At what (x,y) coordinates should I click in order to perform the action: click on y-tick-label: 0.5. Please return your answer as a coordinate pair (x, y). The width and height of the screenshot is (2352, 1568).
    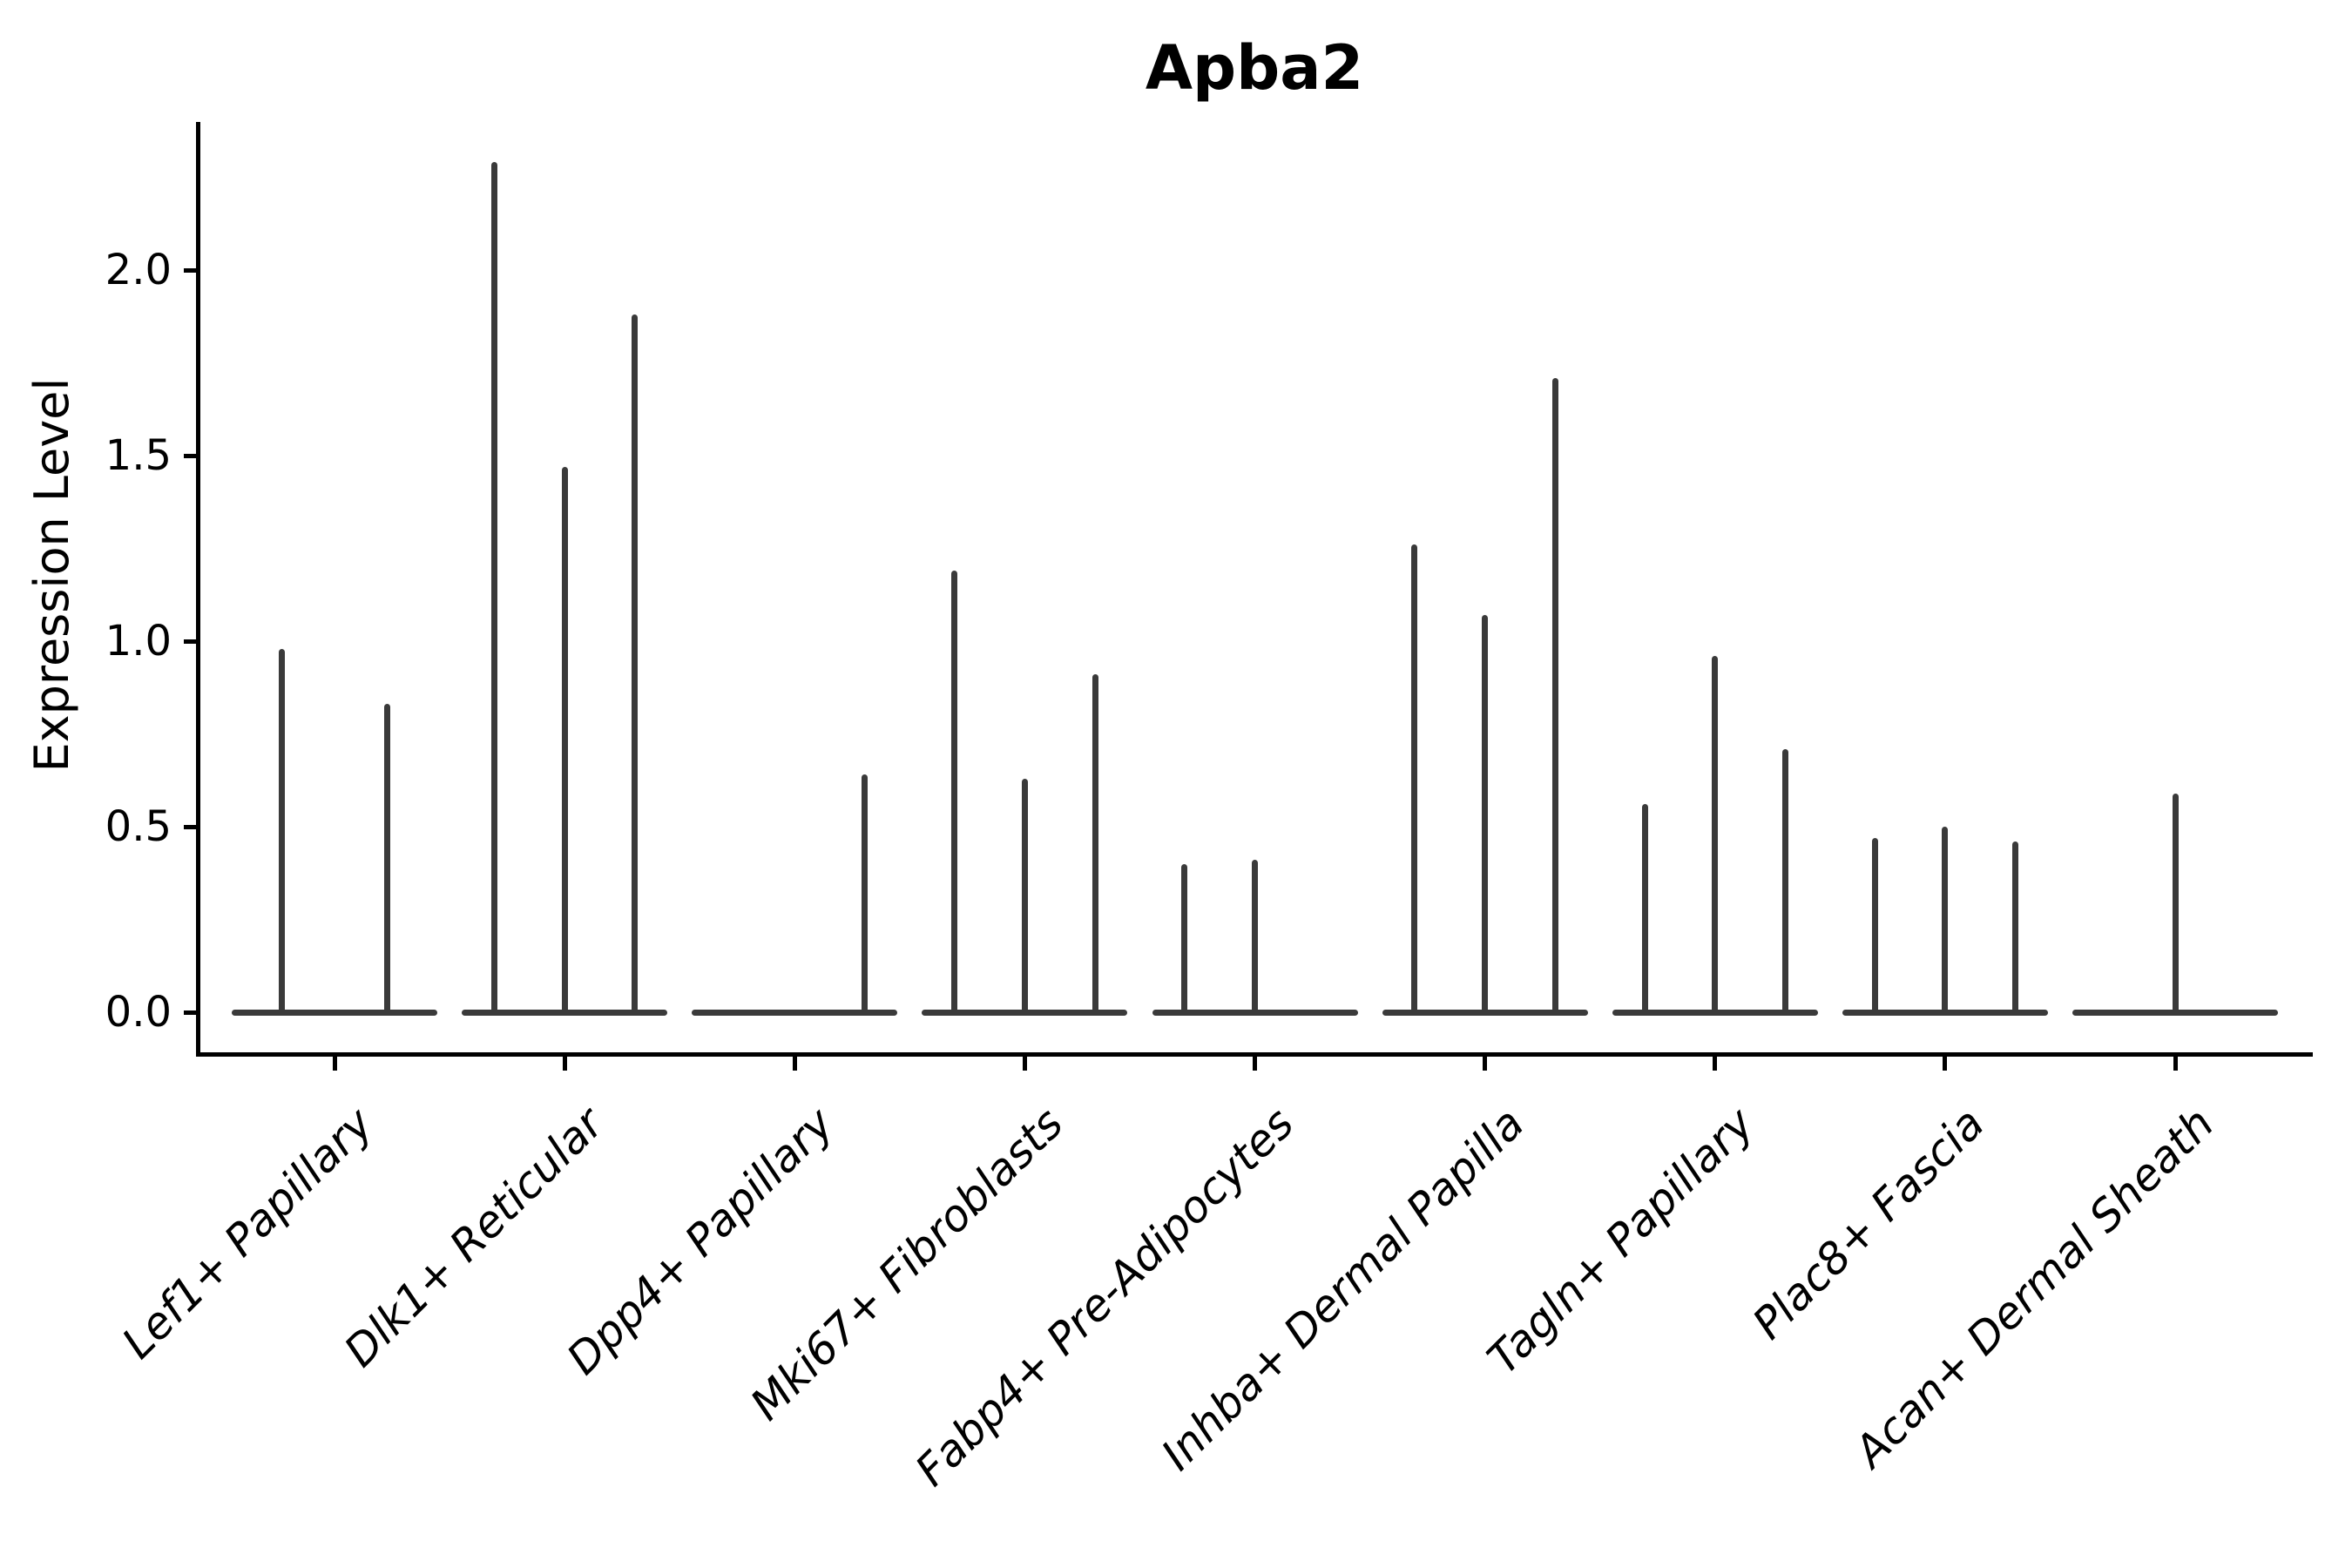
    Looking at the image, I should click on (138, 826).